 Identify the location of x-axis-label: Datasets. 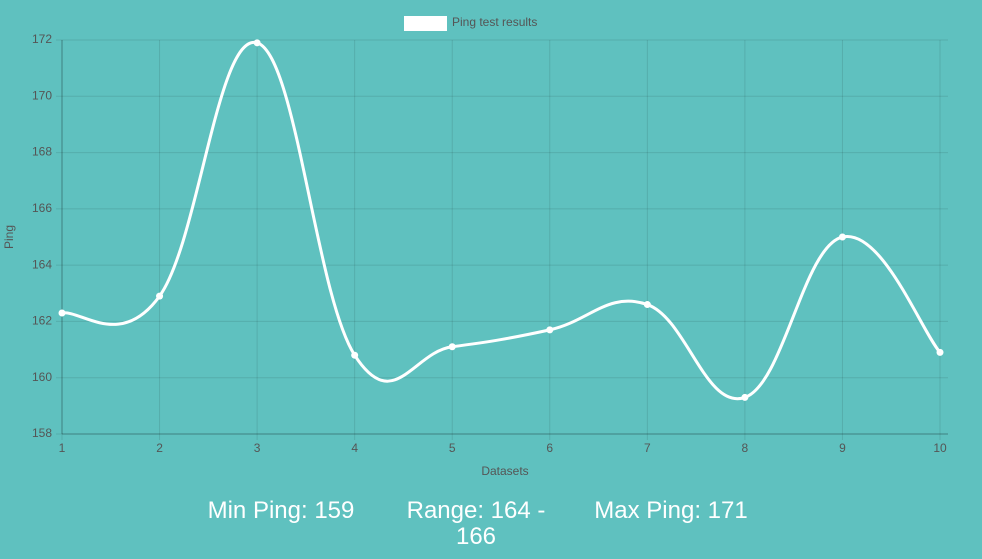
(504, 471).